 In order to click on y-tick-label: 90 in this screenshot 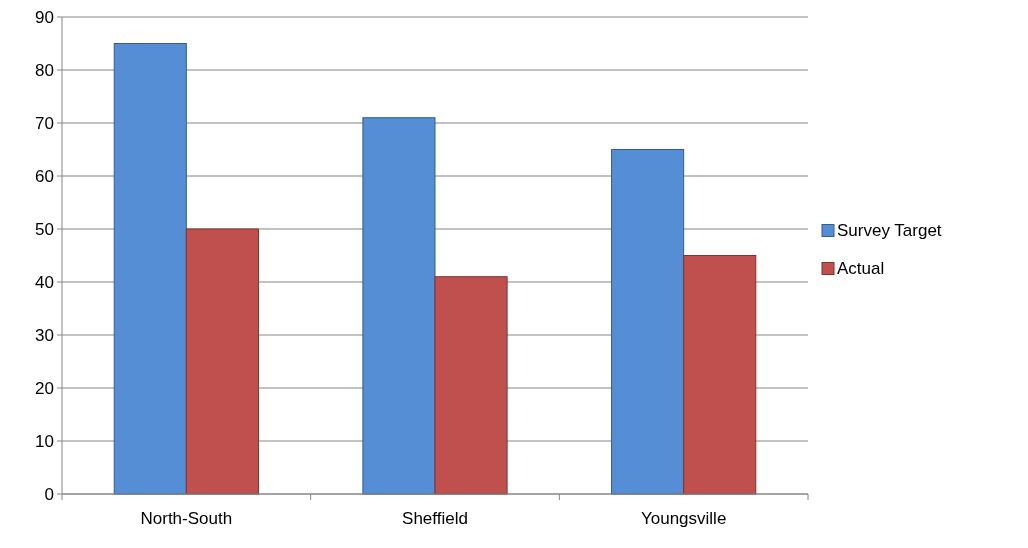, I will do `click(44, 17)`.